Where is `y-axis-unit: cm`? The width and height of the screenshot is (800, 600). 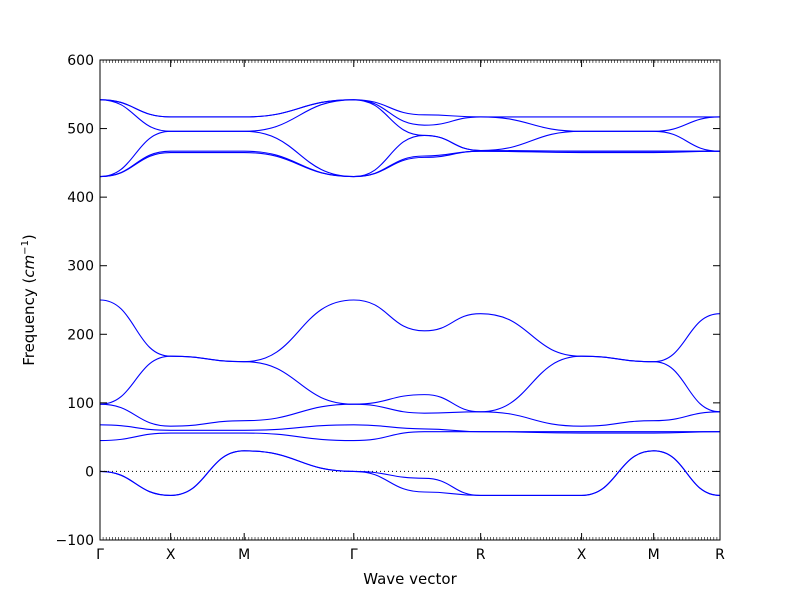
y-axis-unit: cm is located at coordinates (29, 266).